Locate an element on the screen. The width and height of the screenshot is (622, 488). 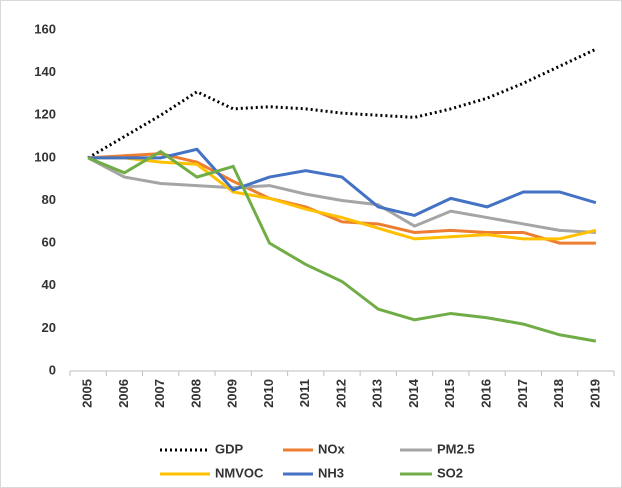
x-tick-label: 2006 is located at coordinates (123, 393).